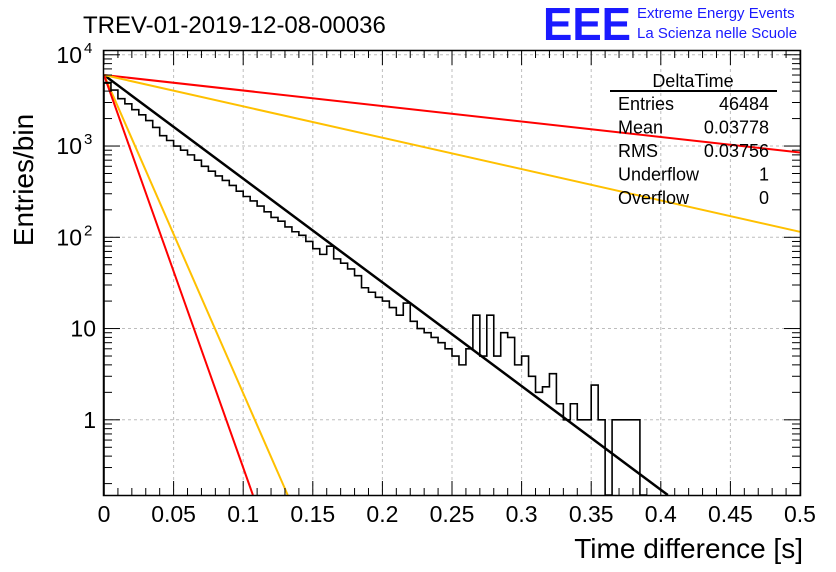  I want to click on logo-line-2: La Scienza nelle Scuole, so click(717, 33).